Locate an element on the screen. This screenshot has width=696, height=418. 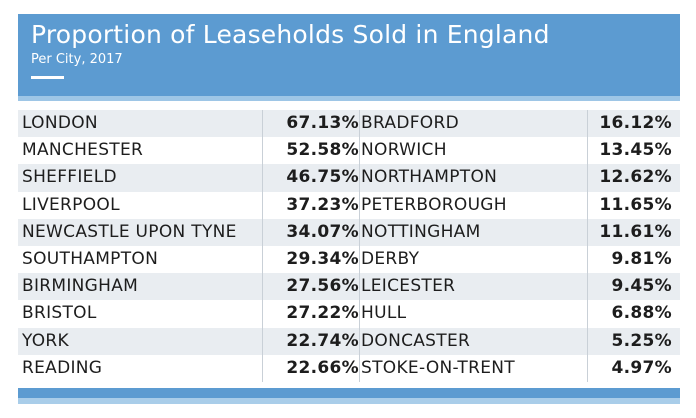
city-name: PETERBOROUGH is located at coordinates (434, 204).